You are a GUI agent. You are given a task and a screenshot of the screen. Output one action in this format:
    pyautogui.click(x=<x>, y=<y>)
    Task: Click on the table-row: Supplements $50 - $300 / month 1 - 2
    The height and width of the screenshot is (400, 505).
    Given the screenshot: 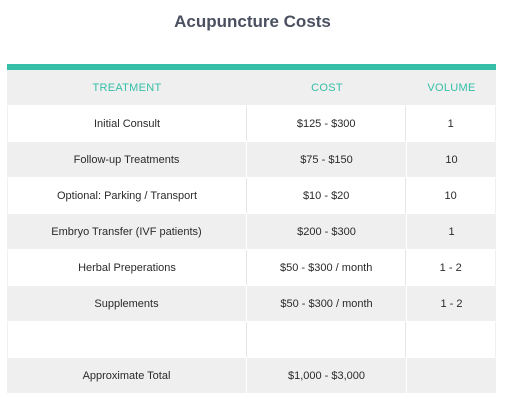 What is the action you would take?
    pyautogui.click(x=251, y=304)
    